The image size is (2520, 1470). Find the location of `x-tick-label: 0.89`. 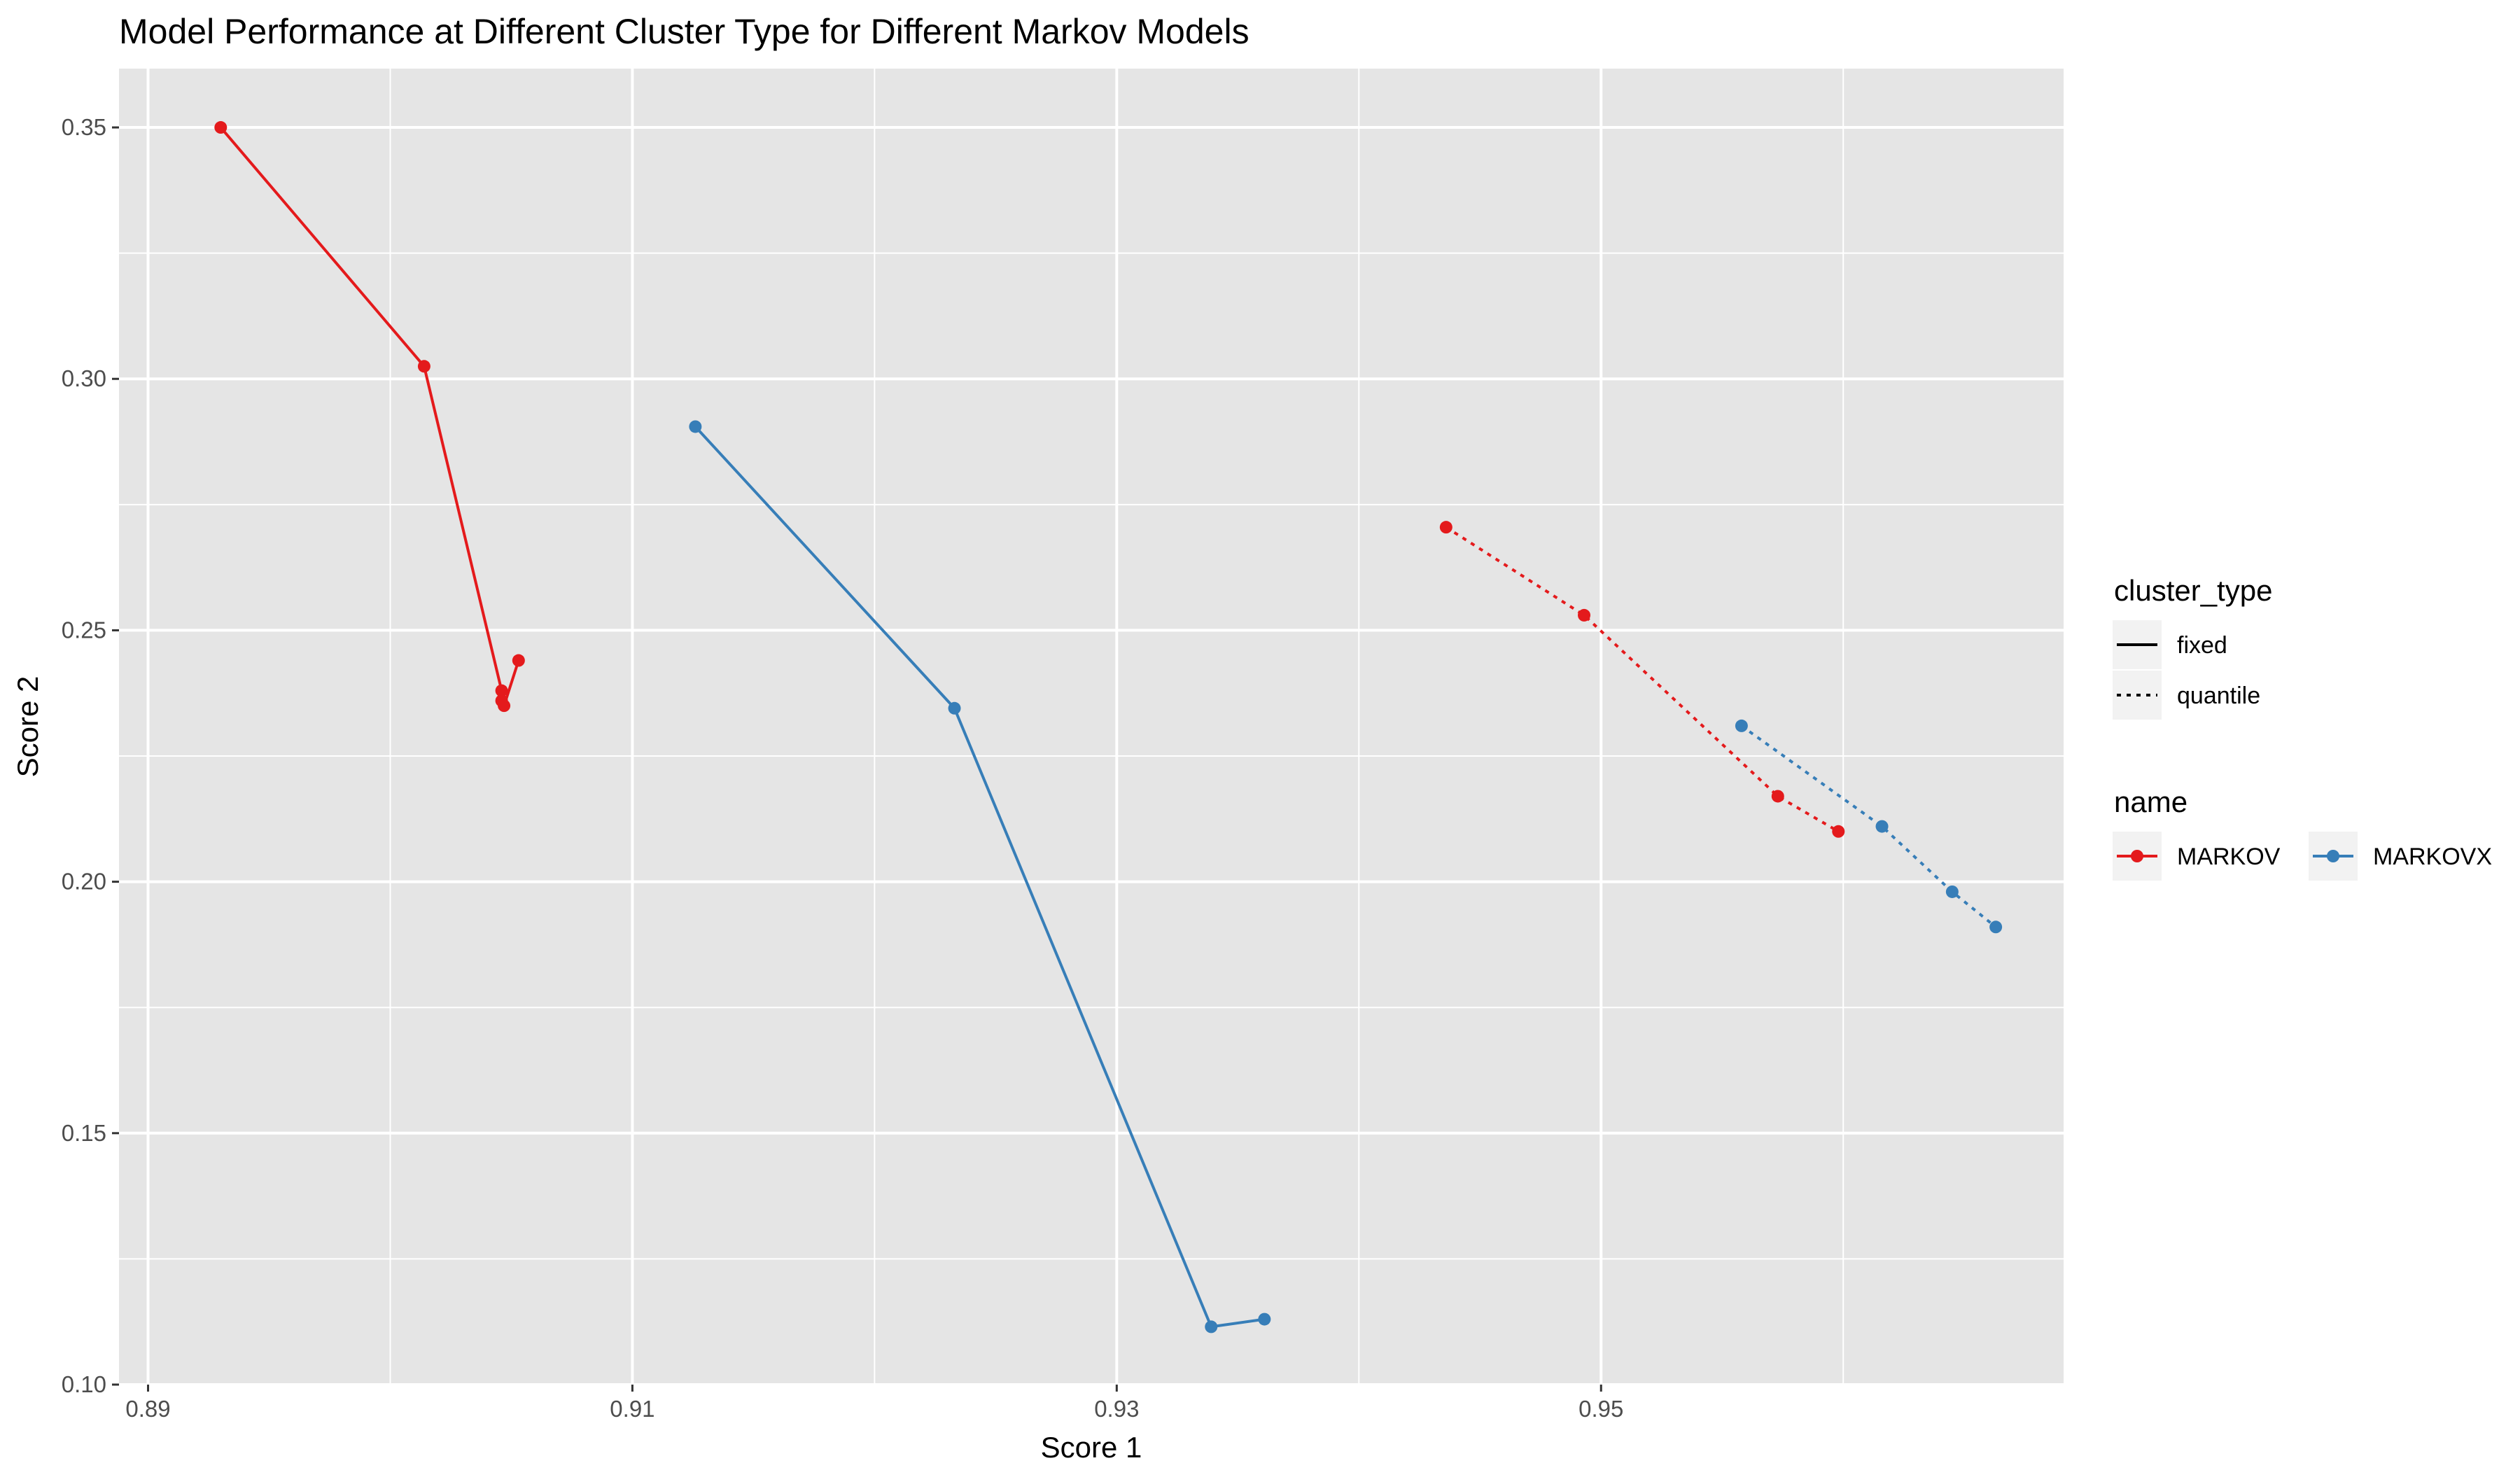

x-tick-label: 0.89 is located at coordinates (147, 1409).